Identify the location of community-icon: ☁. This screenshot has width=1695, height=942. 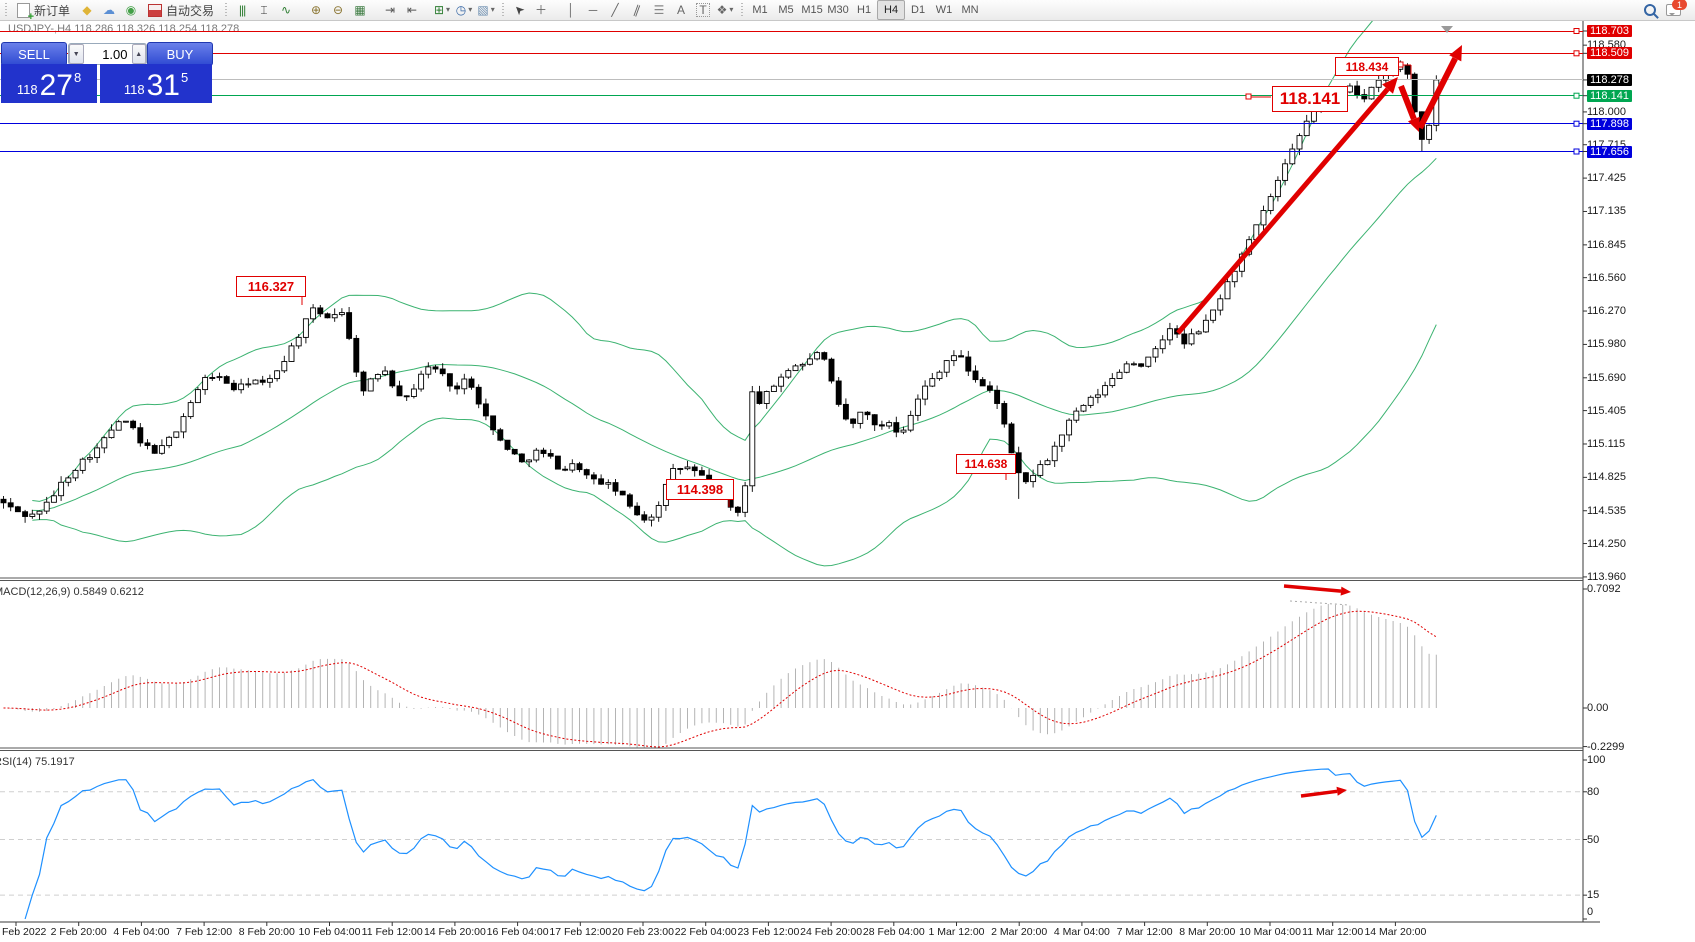
(109, 10).